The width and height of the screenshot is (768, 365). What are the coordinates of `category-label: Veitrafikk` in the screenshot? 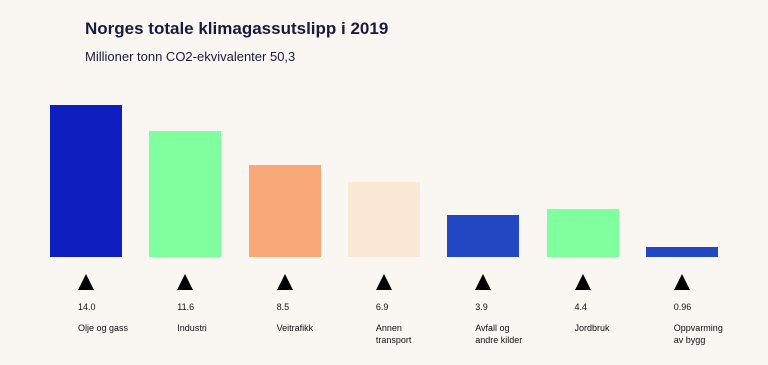 It's located at (295, 328).